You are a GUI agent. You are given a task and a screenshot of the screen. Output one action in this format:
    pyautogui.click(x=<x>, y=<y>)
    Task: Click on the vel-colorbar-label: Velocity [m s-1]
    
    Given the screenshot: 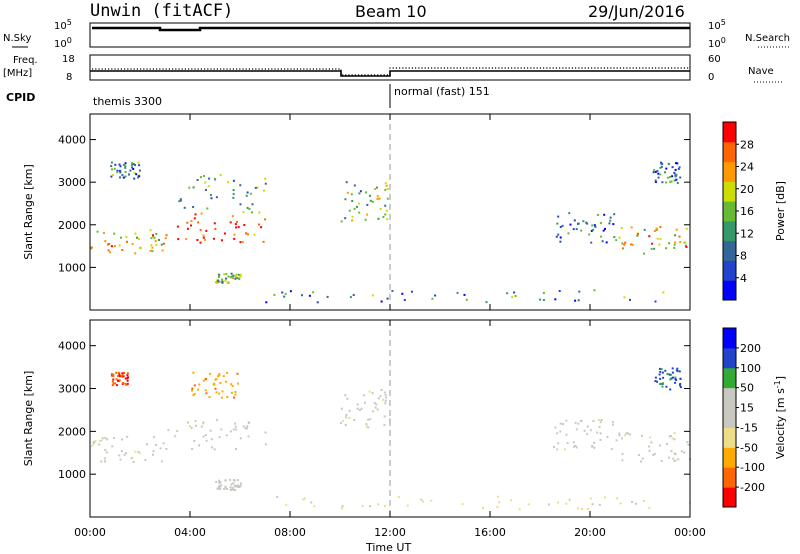 What is the action you would take?
    pyautogui.click(x=780, y=417)
    